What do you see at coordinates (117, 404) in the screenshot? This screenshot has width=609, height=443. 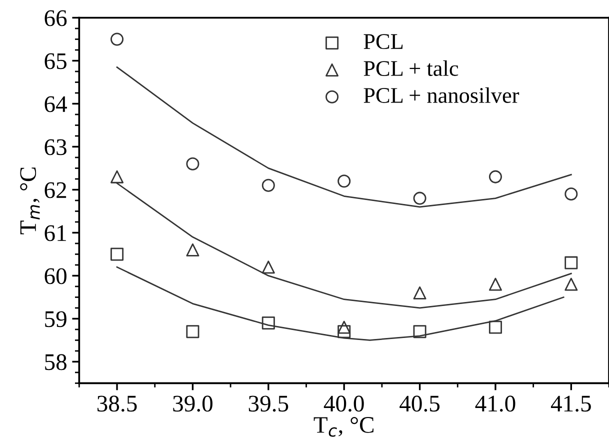 I see `x-tick-label: 38.5` at bounding box center [117, 404].